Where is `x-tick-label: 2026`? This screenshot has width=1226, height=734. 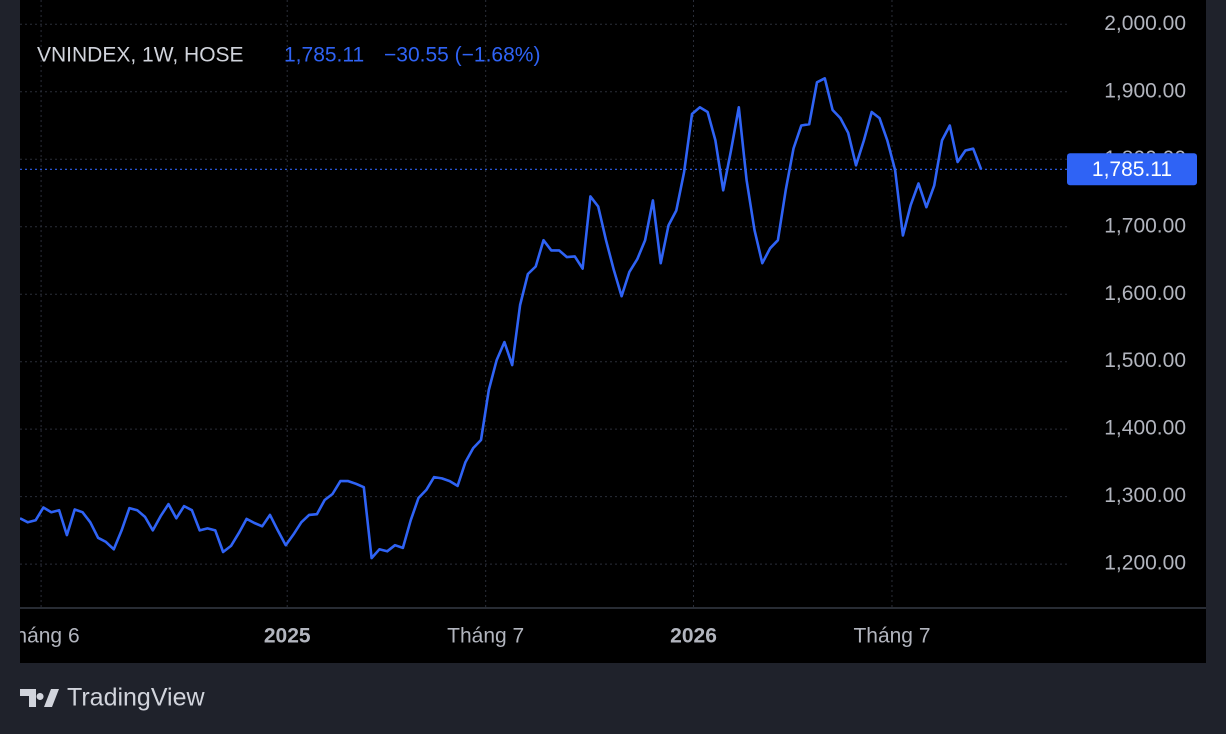 x-tick-label: 2026 is located at coordinates (693, 636).